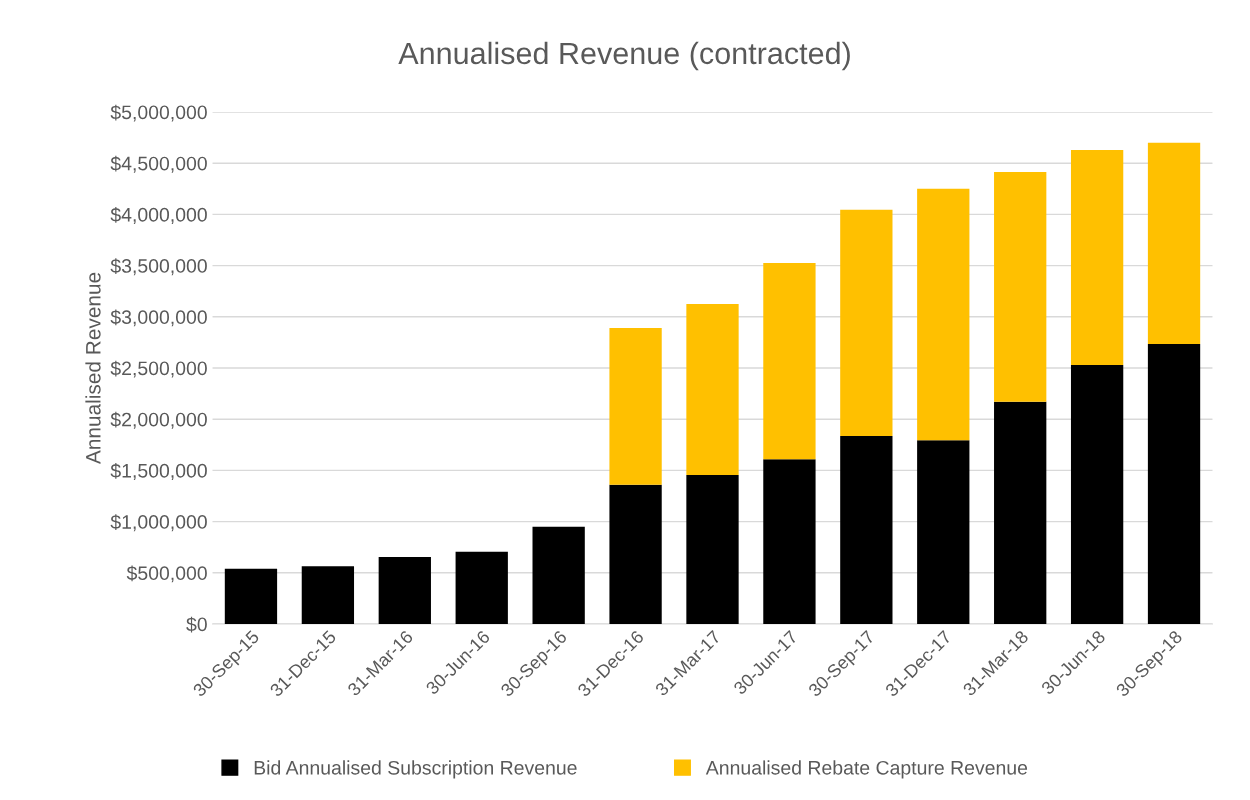 Image resolution: width=1250 pixels, height=800 pixels. I want to click on y-tick-label: $3,500,000, so click(158, 267).